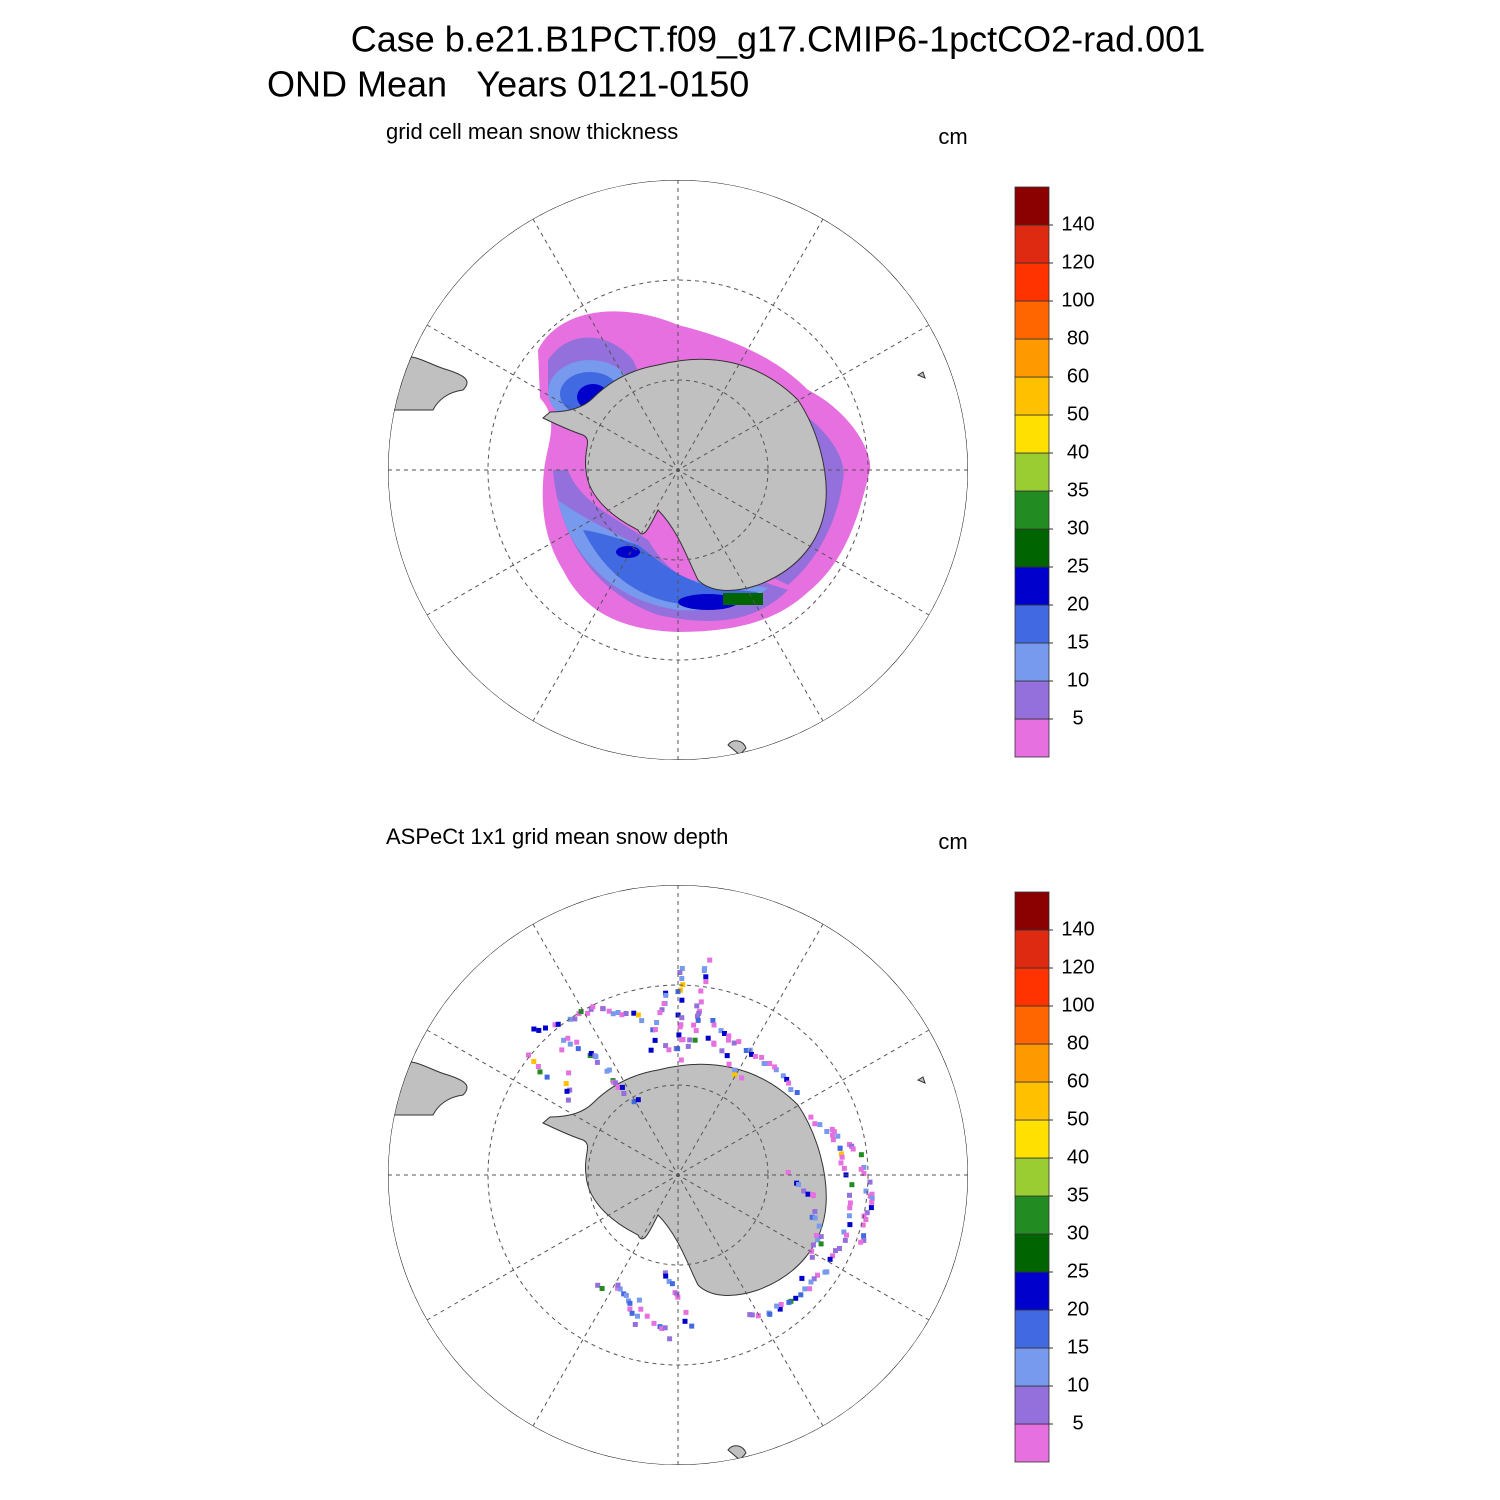 This screenshot has height=1500, width=1500. What do you see at coordinates (700, 1149) in the screenshot?
I see `observations` at bounding box center [700, 1149].